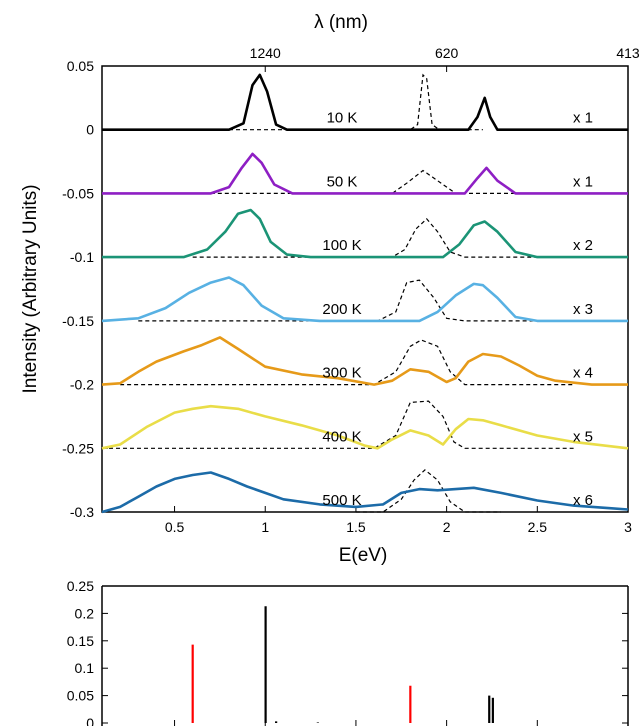 Image resolution: width=642 pixels, height=726 pixels. Describe the element at coordinates (356, 300) in the screenshot. I see `series-200k-dashed-line` at that location.